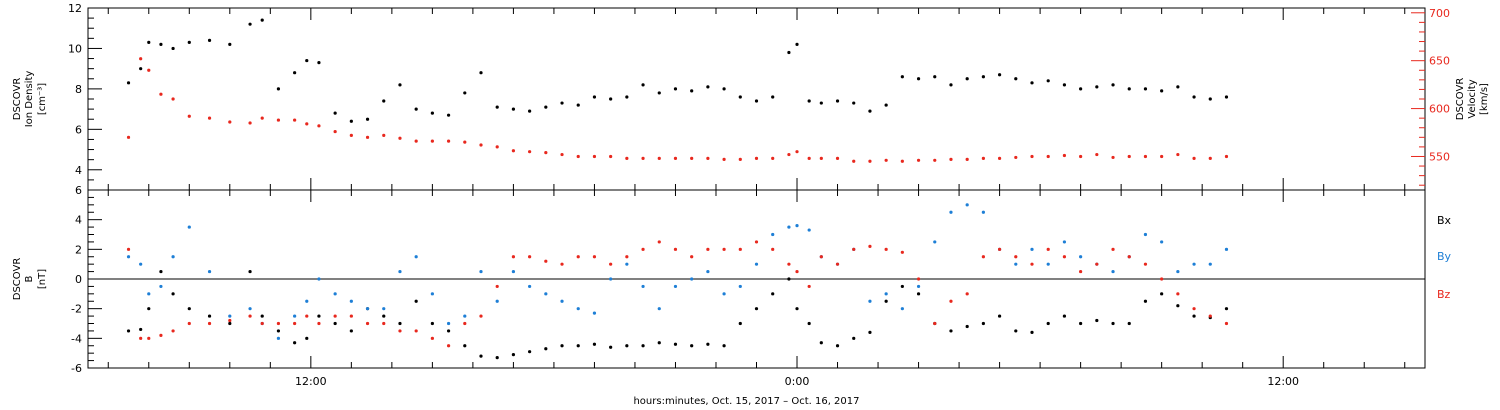 The image size is (1500, 410). Describe the element at coordinates (75, 8) in the screenshot. I see `top-left-tick-label: 12` at that location.